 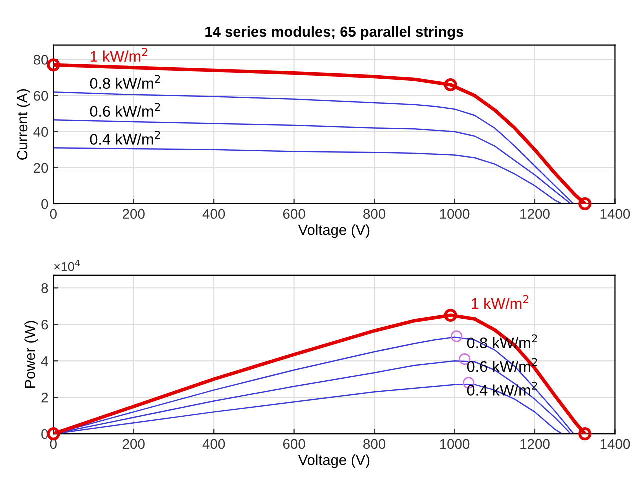 What do you see at coordinates (45, 204) in the screenshot?
I see `y-tick-label: 0` at bounding box center [45, 204].